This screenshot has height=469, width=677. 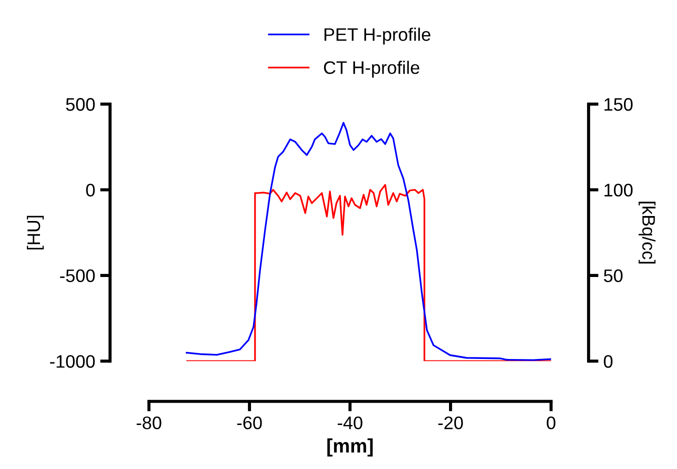 I want to click on y-tick-label: 0, so click(x=90, y=190).